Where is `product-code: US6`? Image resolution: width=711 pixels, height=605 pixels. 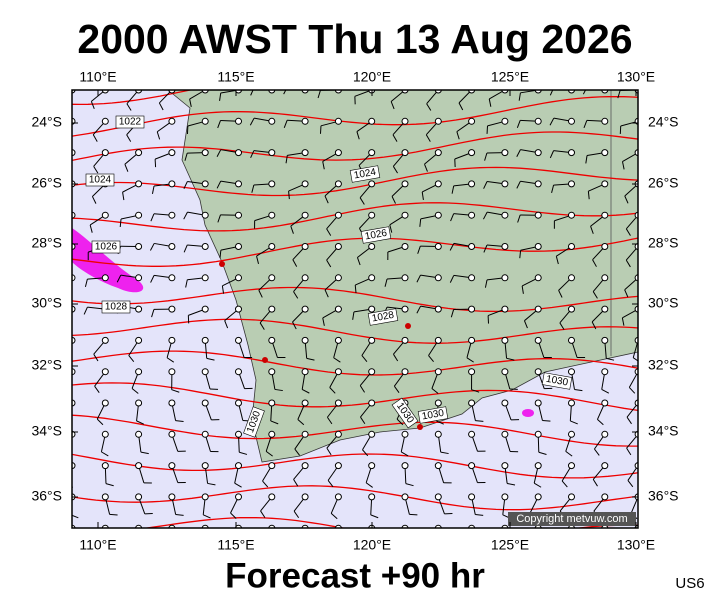
product-code: US6 is located at coordinates (689, 583).